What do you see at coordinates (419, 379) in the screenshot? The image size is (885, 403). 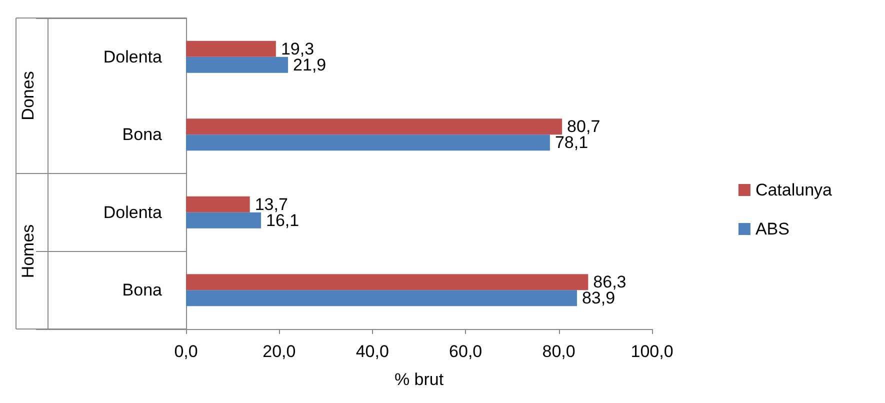 I see `x-axis-title: % brut` at bounding box center [419, 379].